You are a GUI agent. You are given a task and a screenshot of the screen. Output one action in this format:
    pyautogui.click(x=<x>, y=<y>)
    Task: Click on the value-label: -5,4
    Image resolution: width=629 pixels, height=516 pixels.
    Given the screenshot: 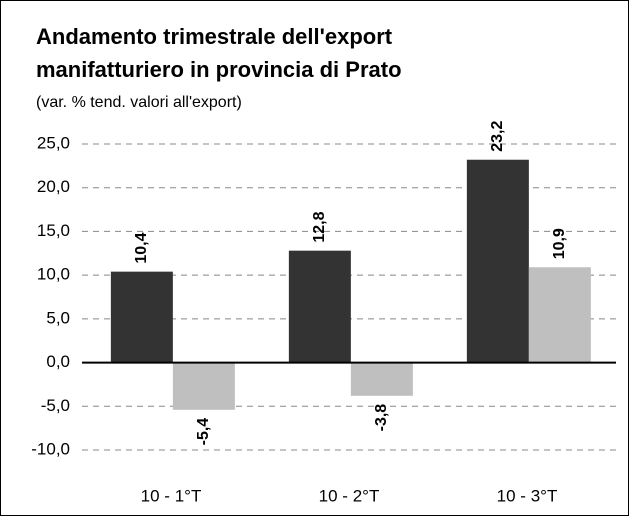 What is the action you would take?
    pyautogui.click(x=203, y=432)
    